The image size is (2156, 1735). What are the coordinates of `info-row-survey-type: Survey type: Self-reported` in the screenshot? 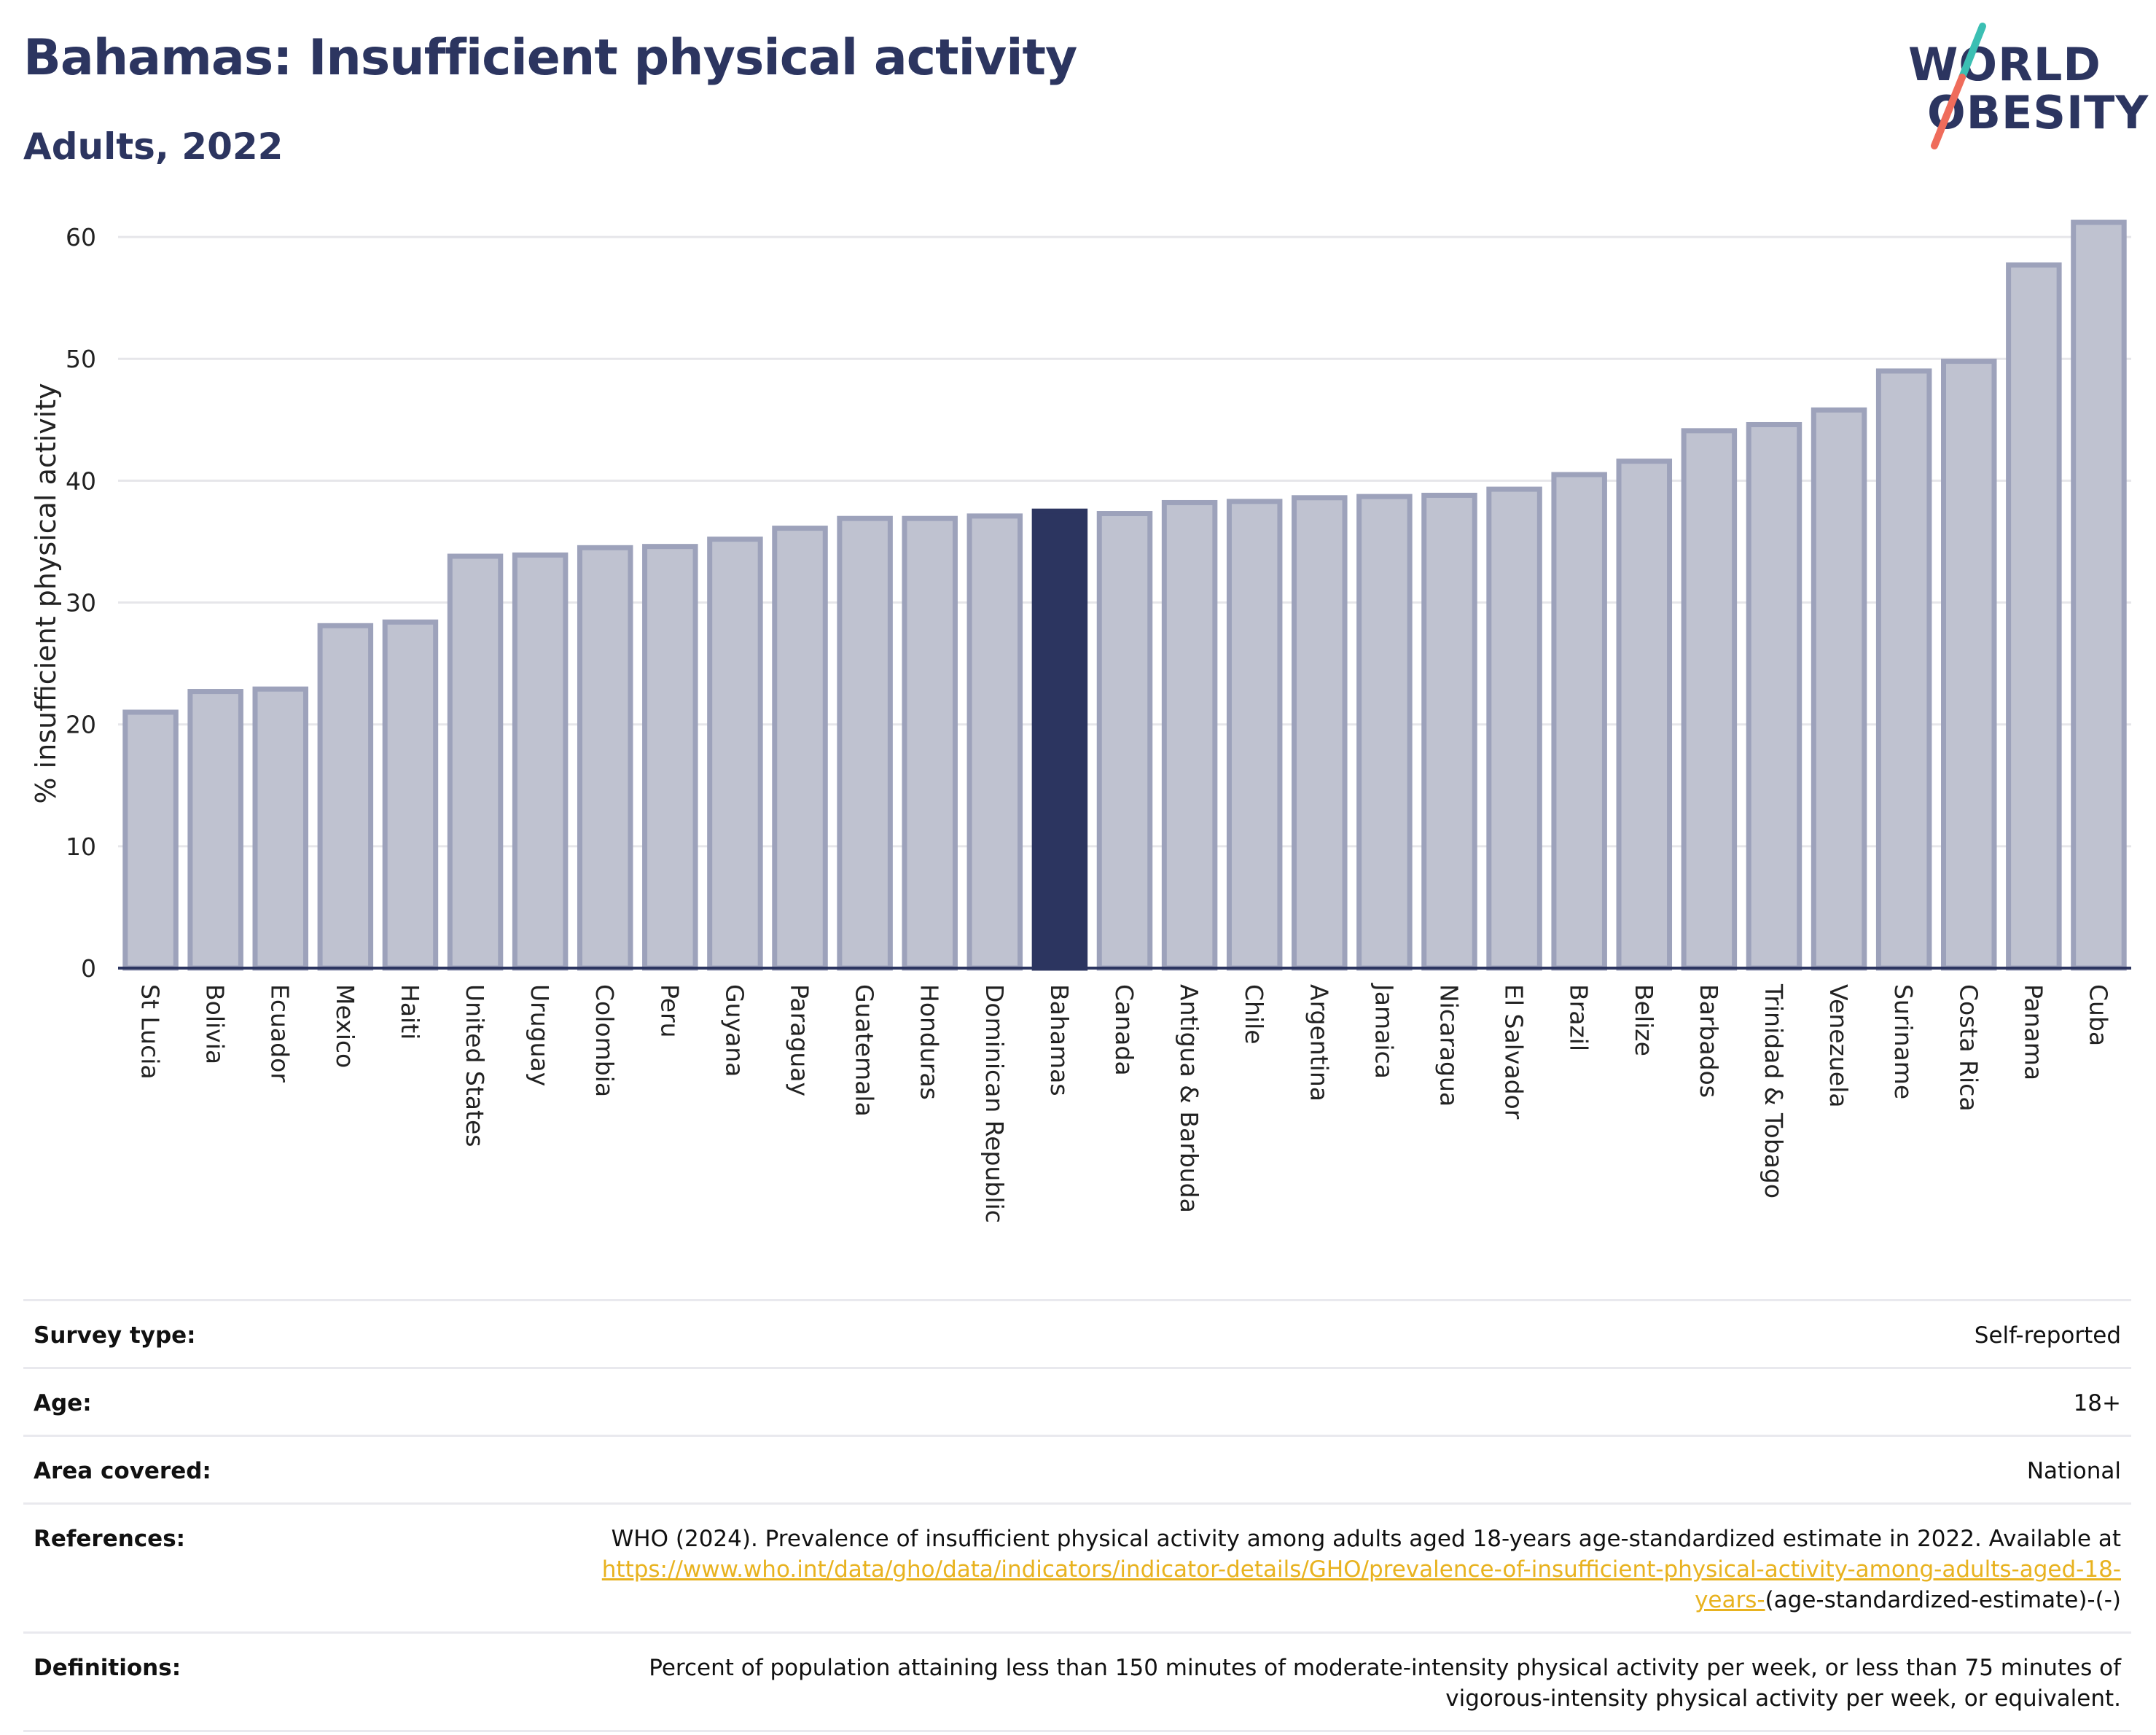 It's located at (1077, 1333).